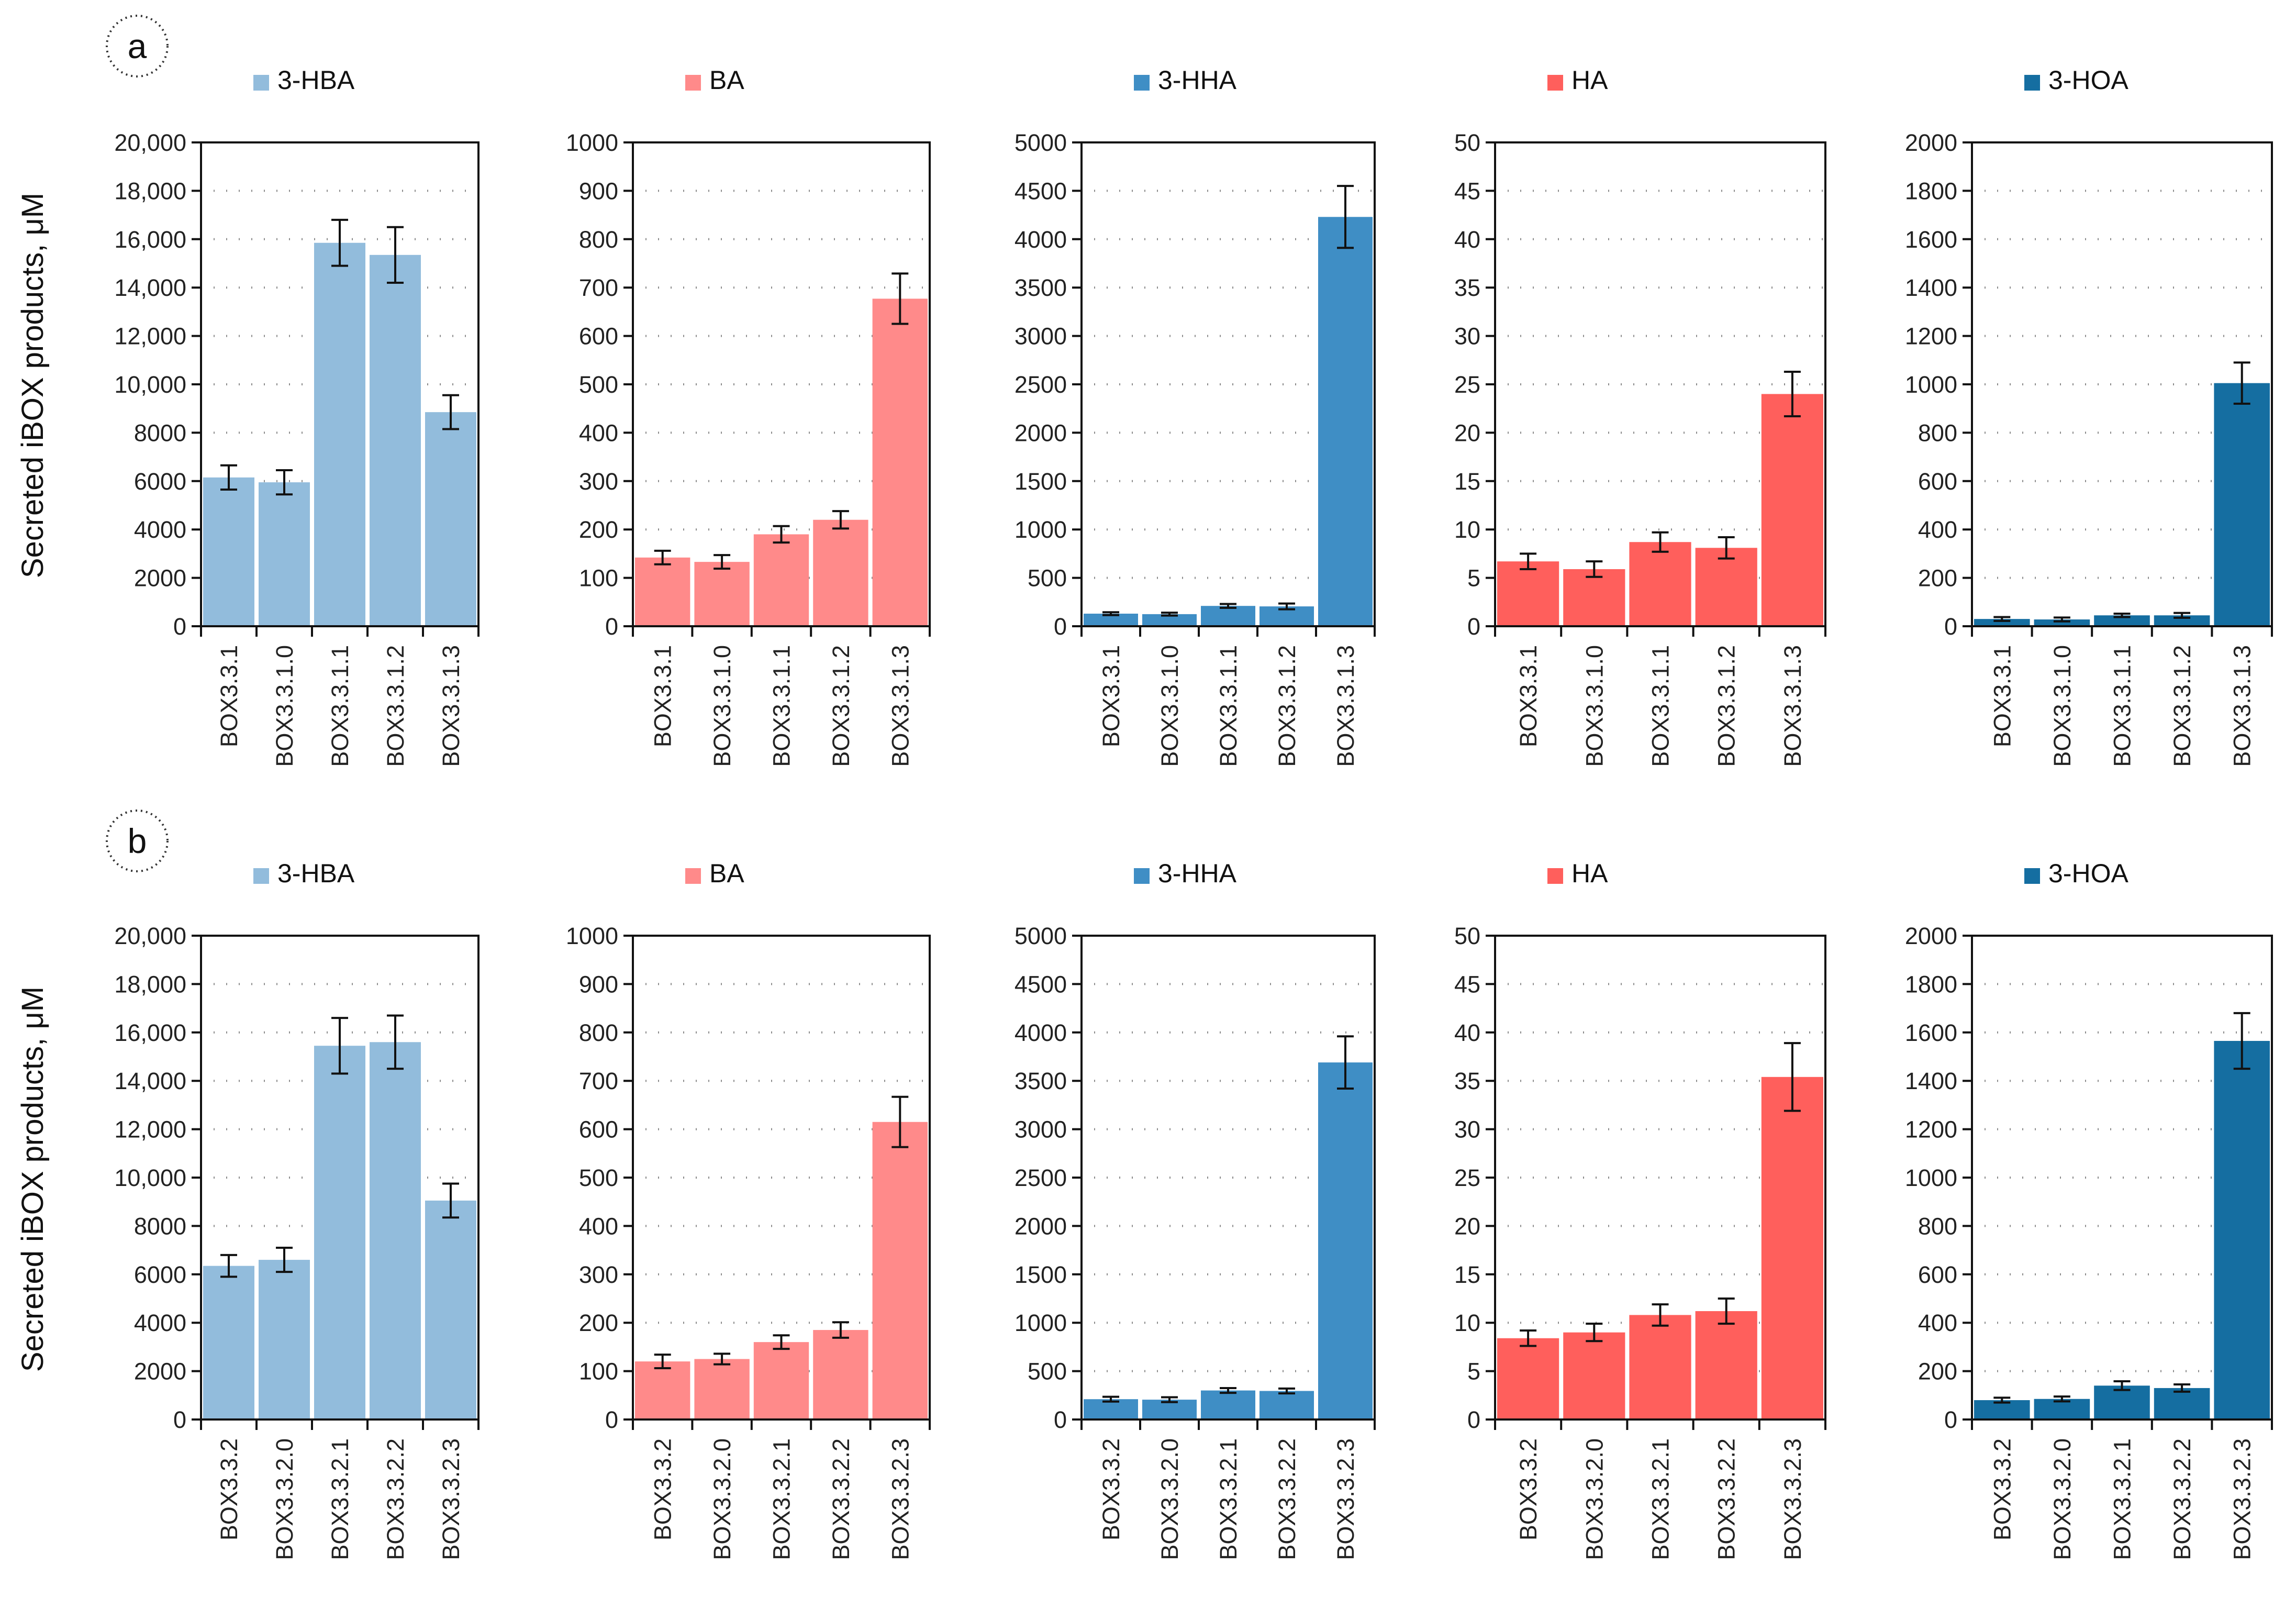 This screenshot has width=2296, height=1597. I want to click on chart-a-1-x-tick-label-2: BOX3.3.1.0, so click(284, 706).